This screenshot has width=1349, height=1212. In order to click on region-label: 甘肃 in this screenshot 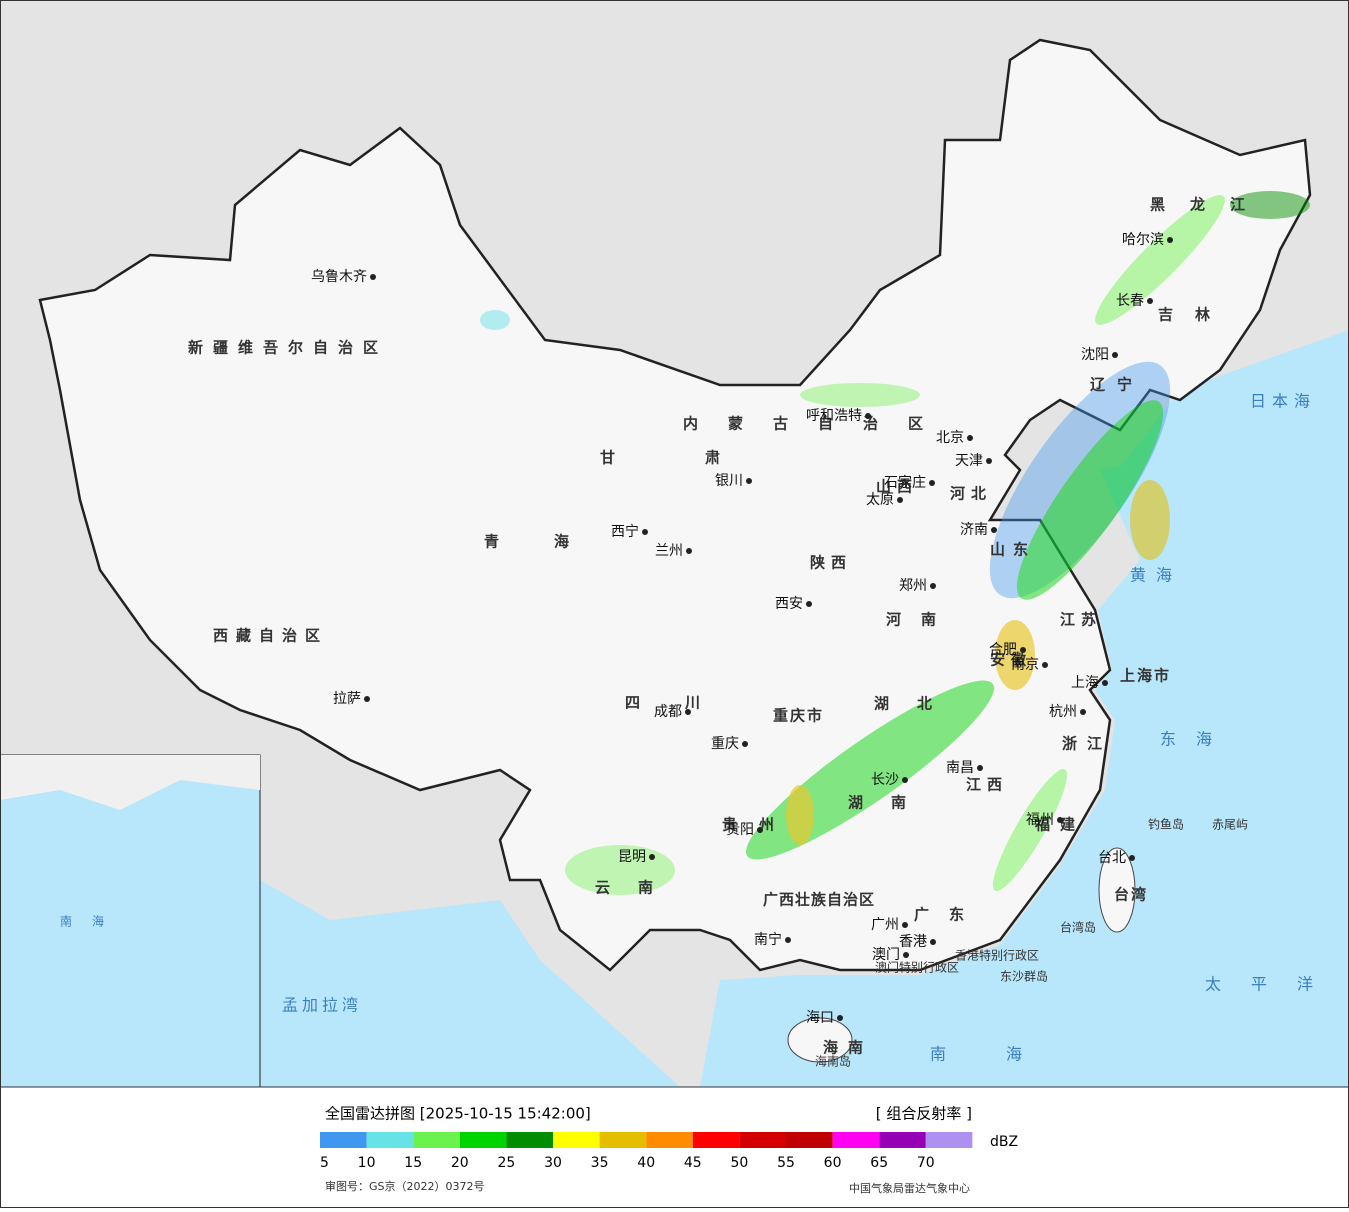, I will do `click(705, 458)`.